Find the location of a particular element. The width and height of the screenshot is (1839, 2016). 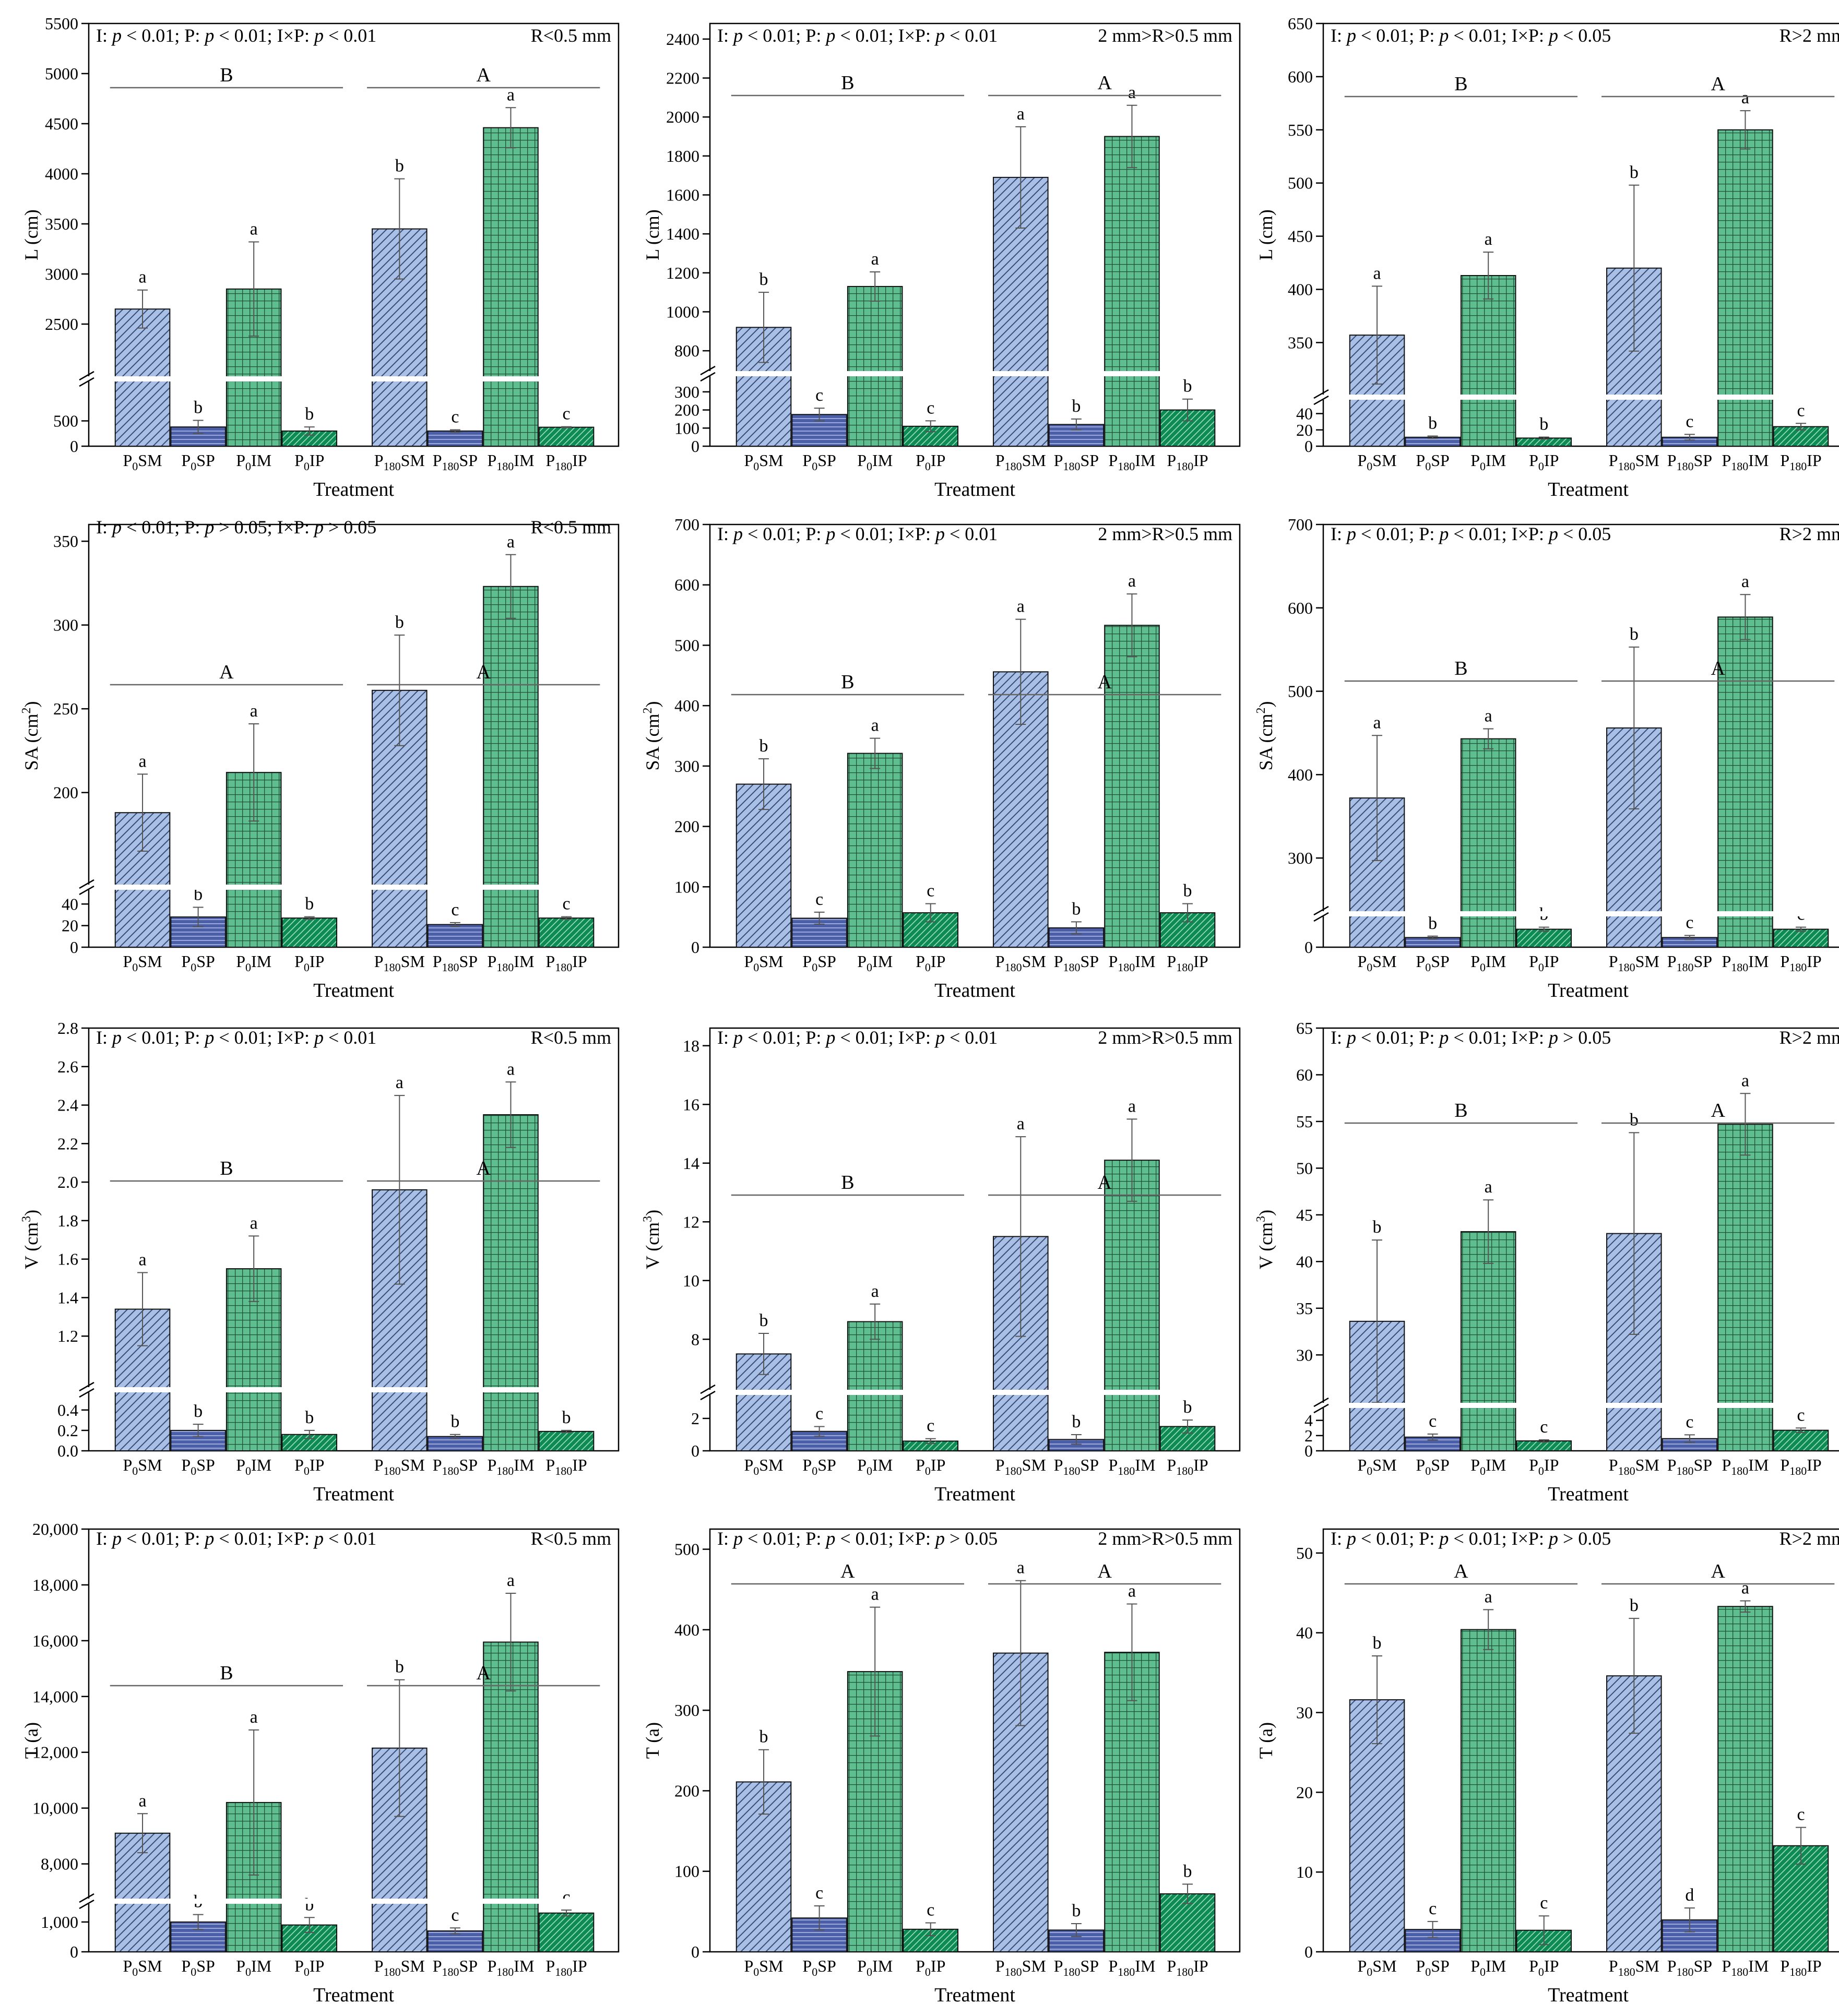

y-tick-label: 1,000 is located at coordinates (59, 1922).